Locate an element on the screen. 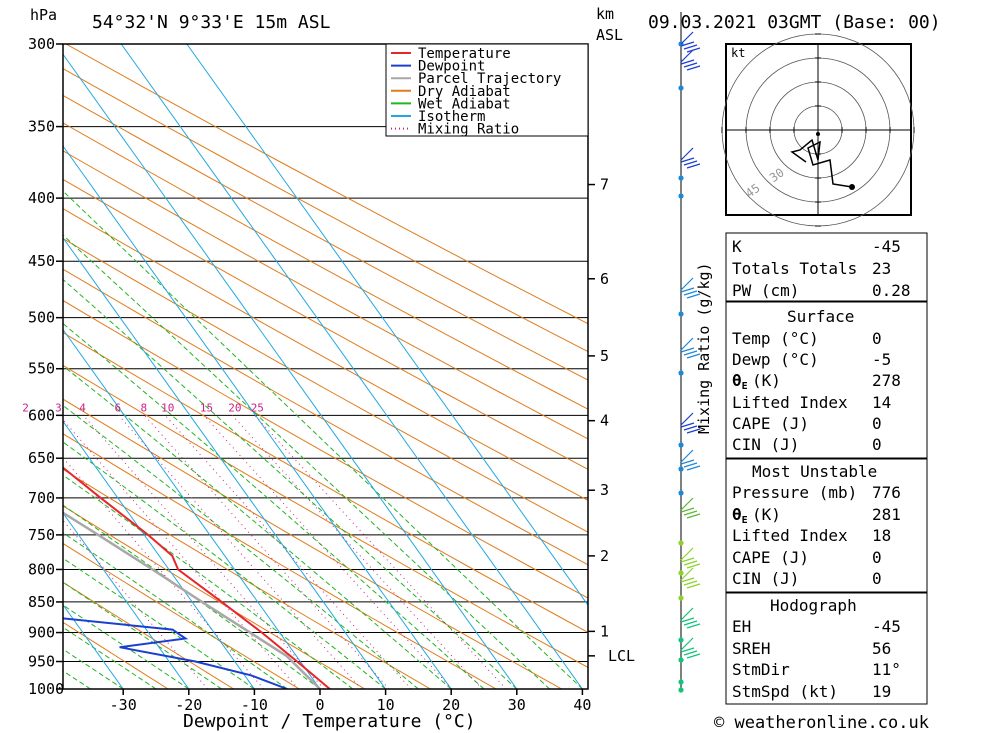  legend-label: Mixing Ratio is located at coordinates (468, 130).